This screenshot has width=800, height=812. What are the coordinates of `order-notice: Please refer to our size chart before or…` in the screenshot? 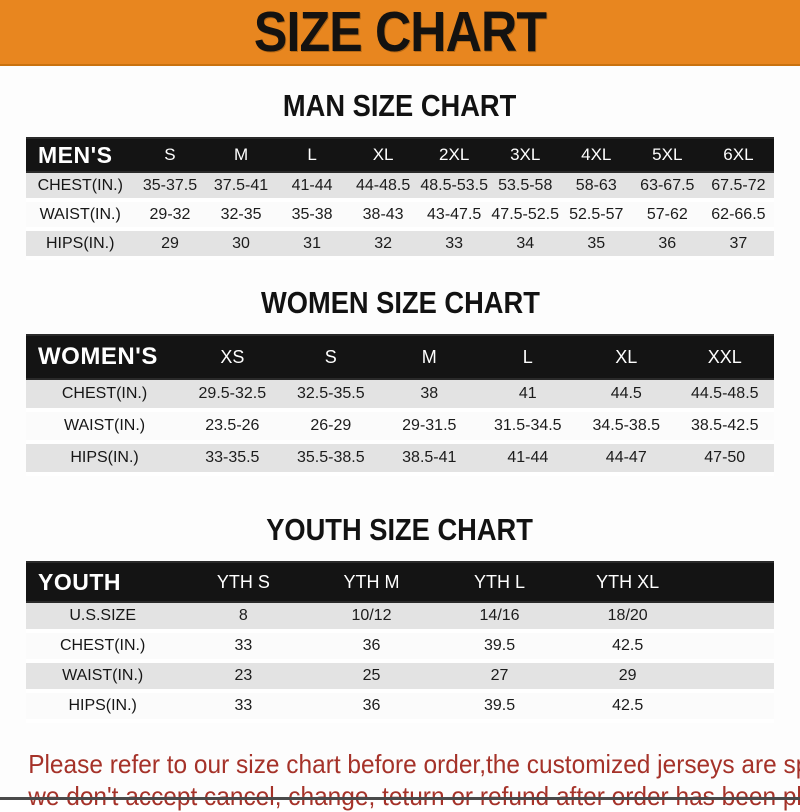 It's located at (400, 780).